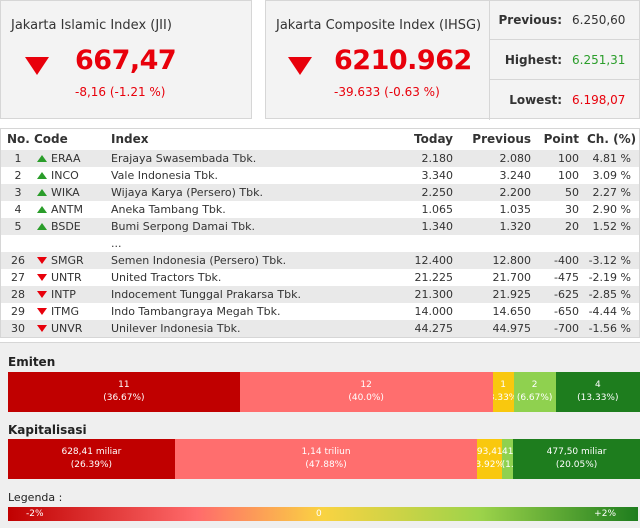 The width and height of the screenshot is (640, 528). Describe the element at coordinates (434, 311) in the screenshot. I see `row-today: 14.000` at that location.